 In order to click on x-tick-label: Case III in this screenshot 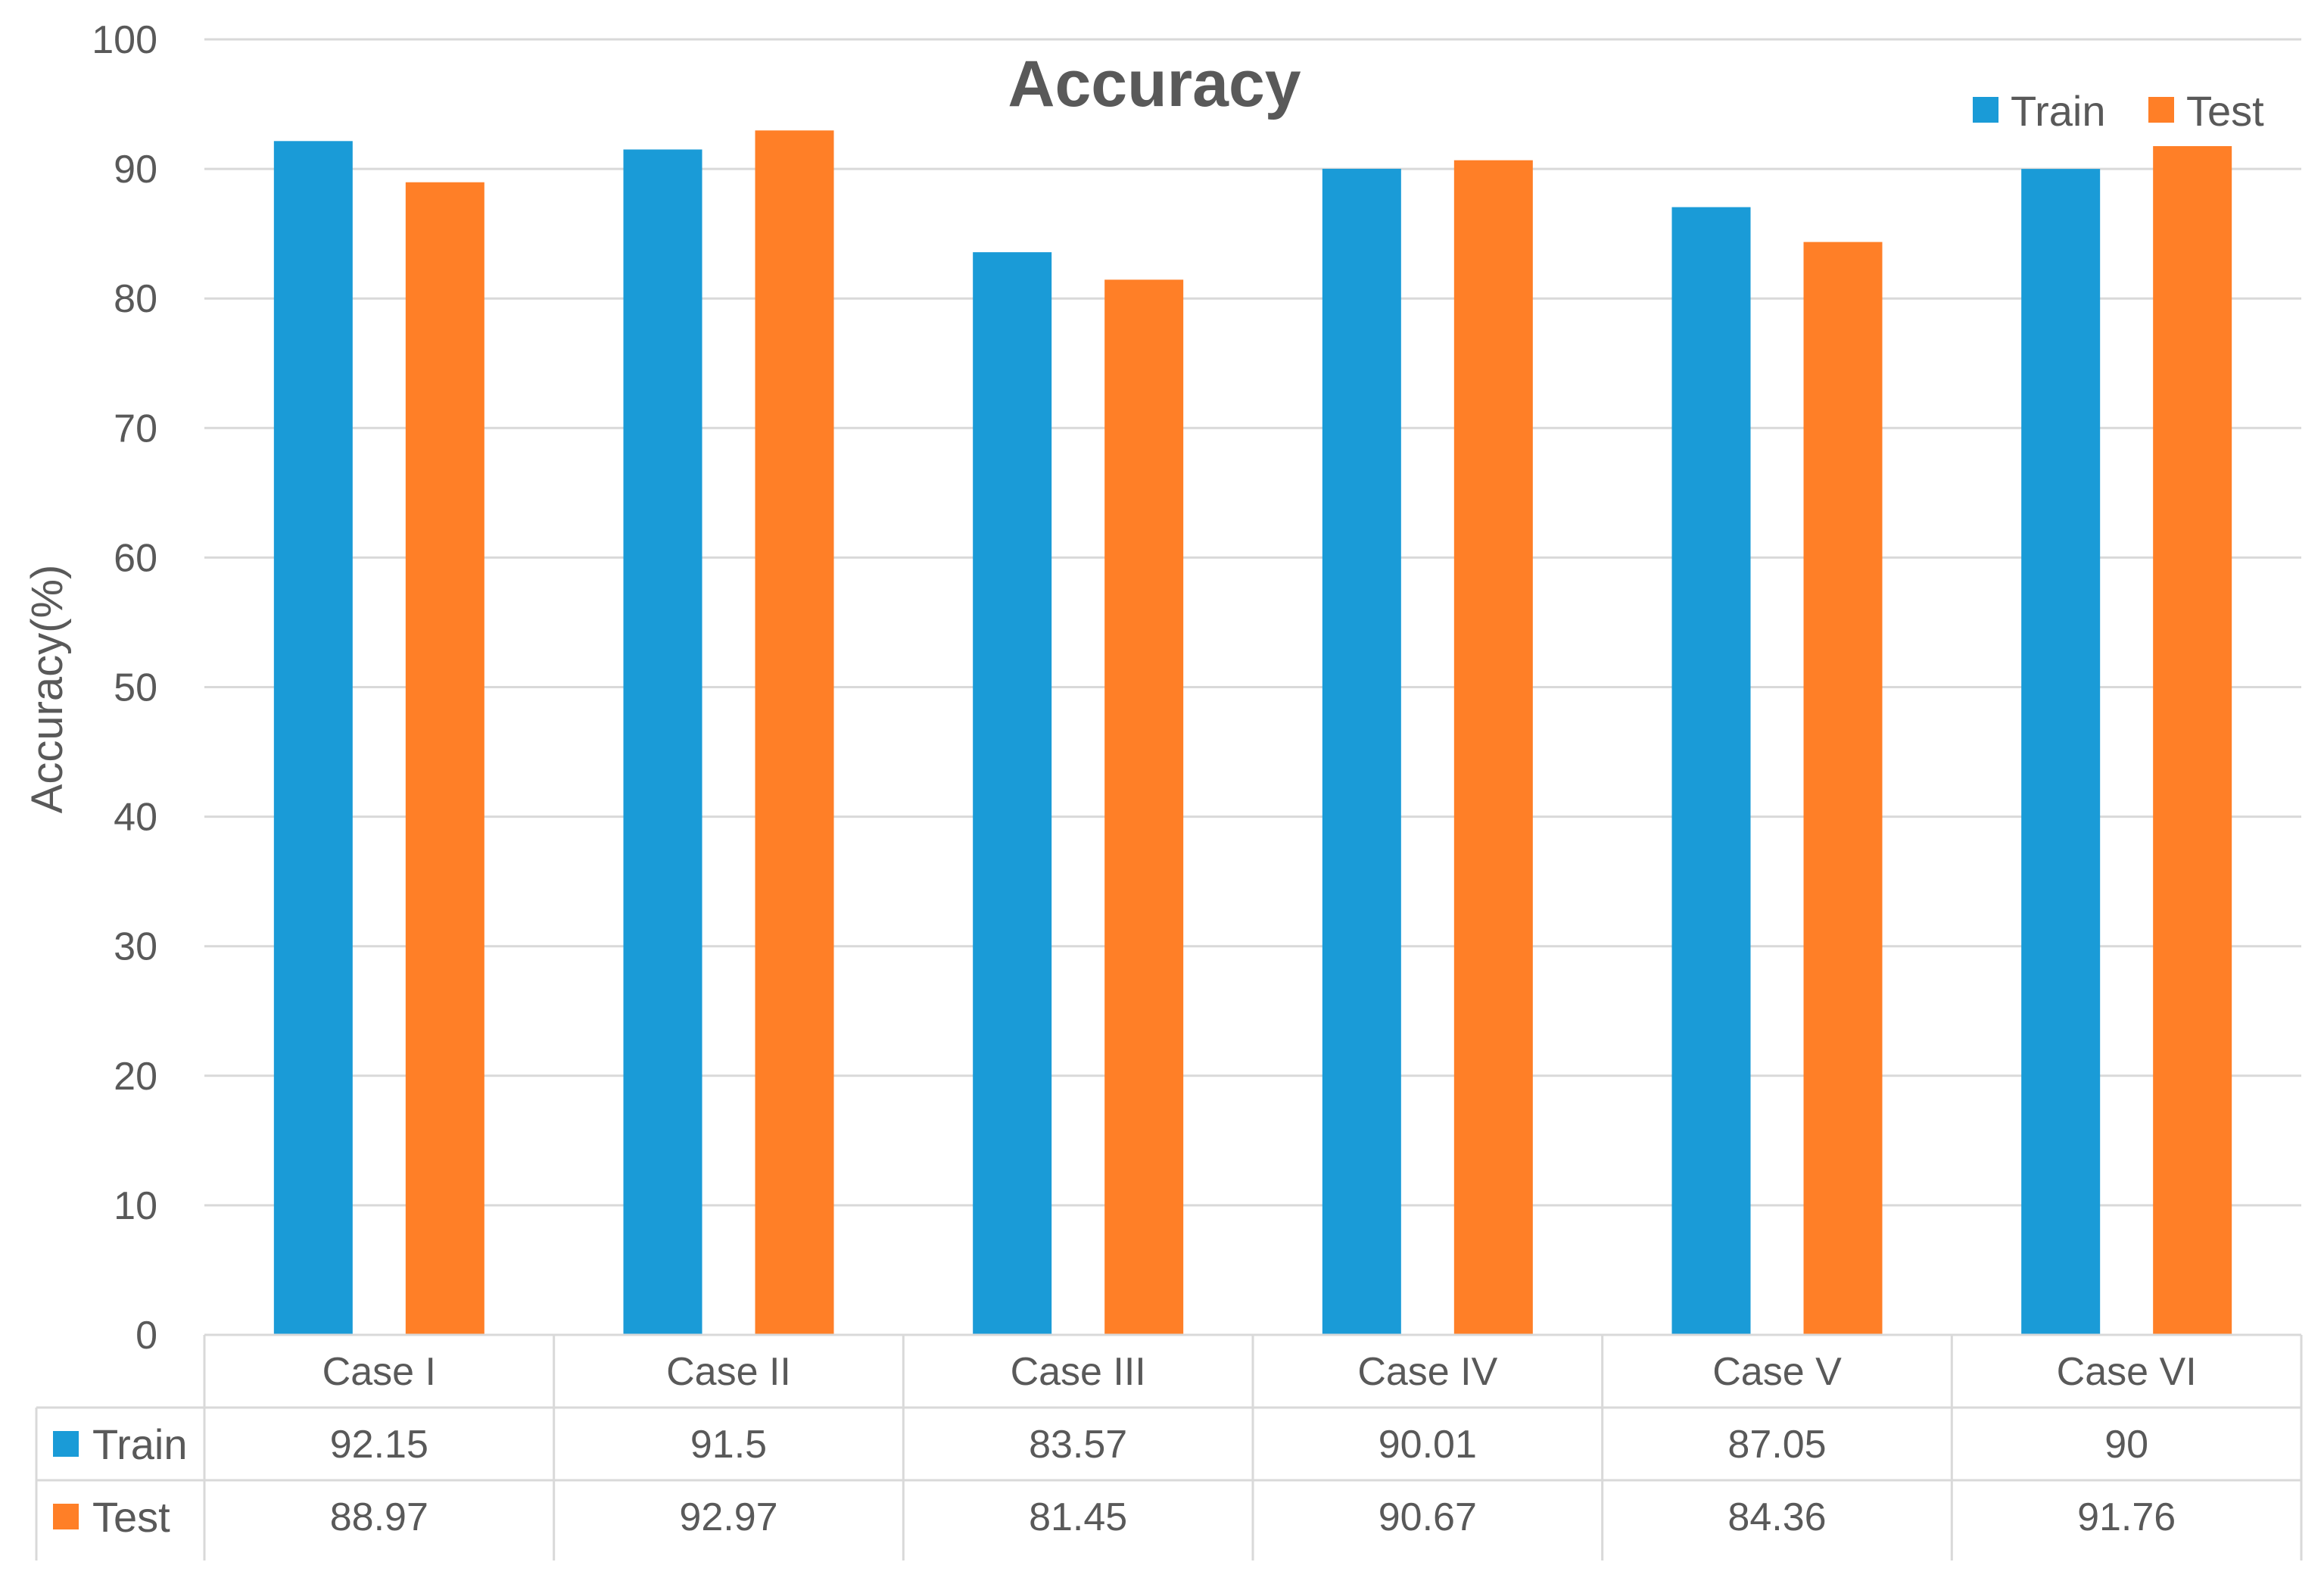, I will do `click(1078, 1372)`.